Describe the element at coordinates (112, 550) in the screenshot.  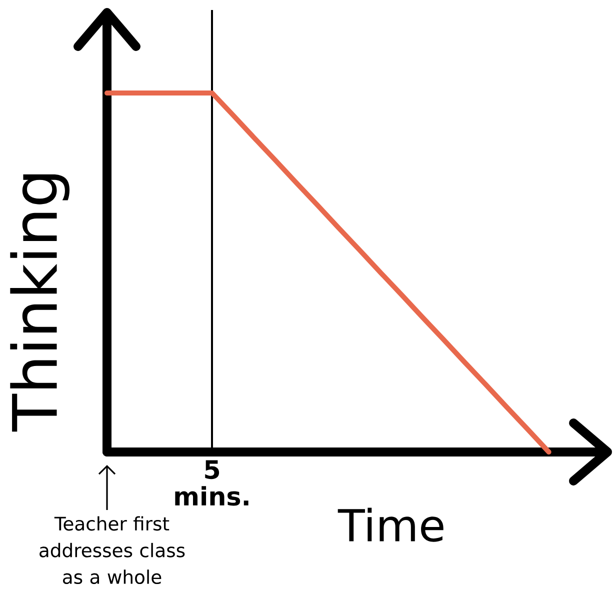
I see `text: Teacher first addresses class as a whole` at that location.